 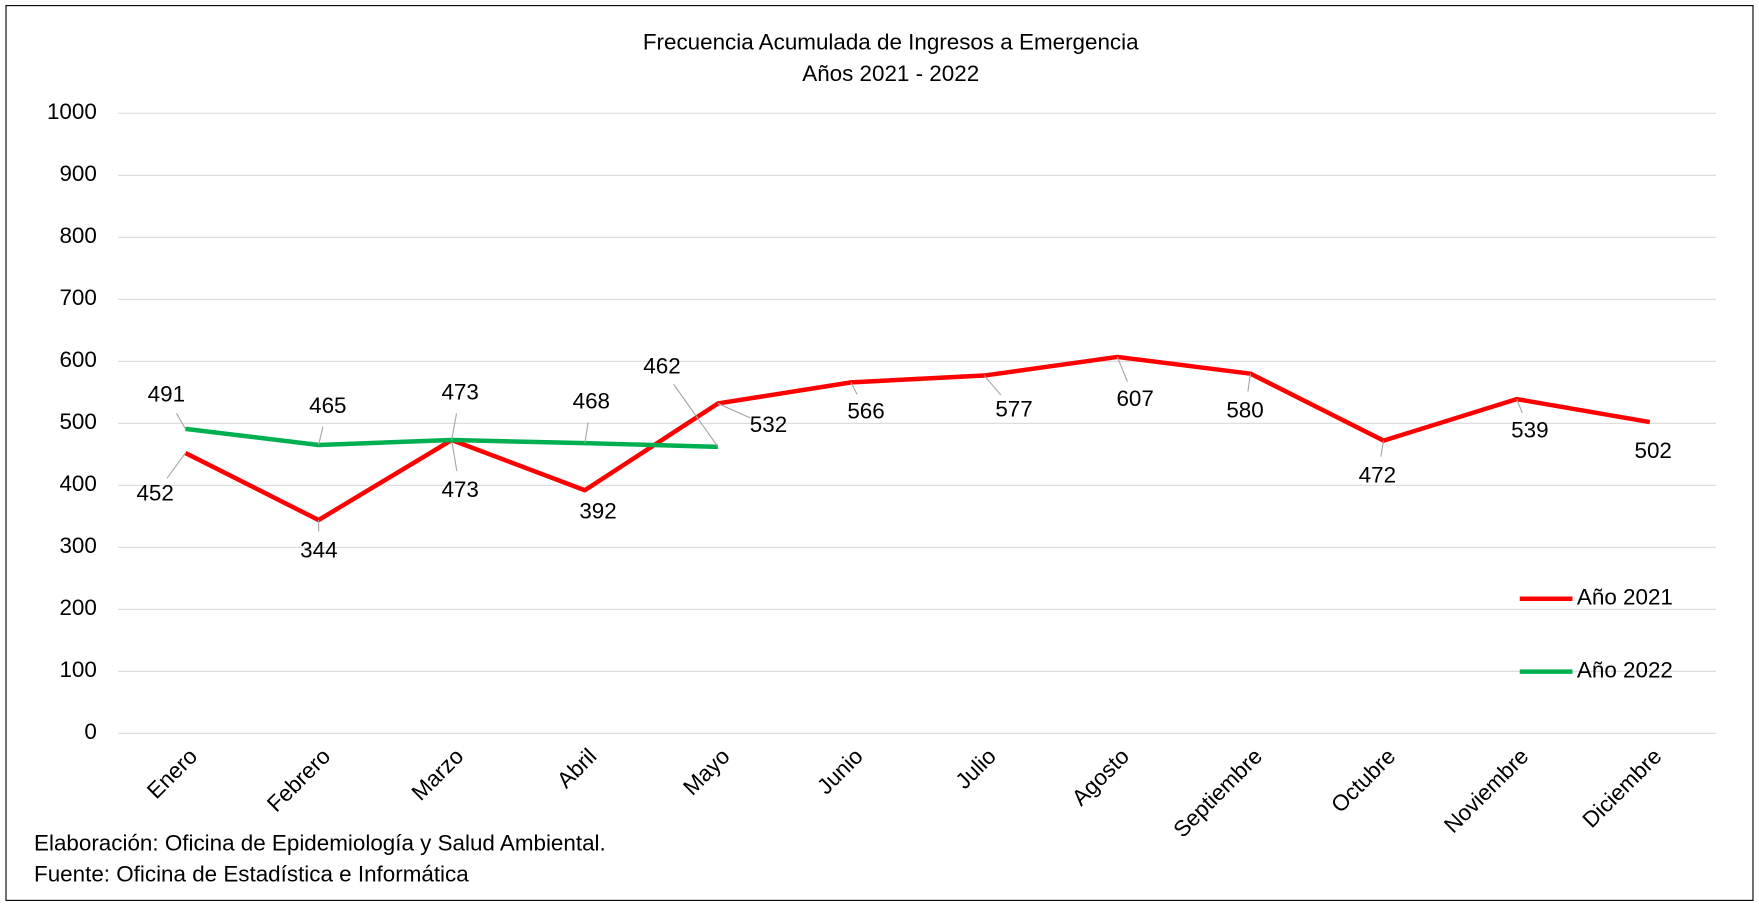 I want to click on y-tick-label: 200, so click(x=77, y=607).